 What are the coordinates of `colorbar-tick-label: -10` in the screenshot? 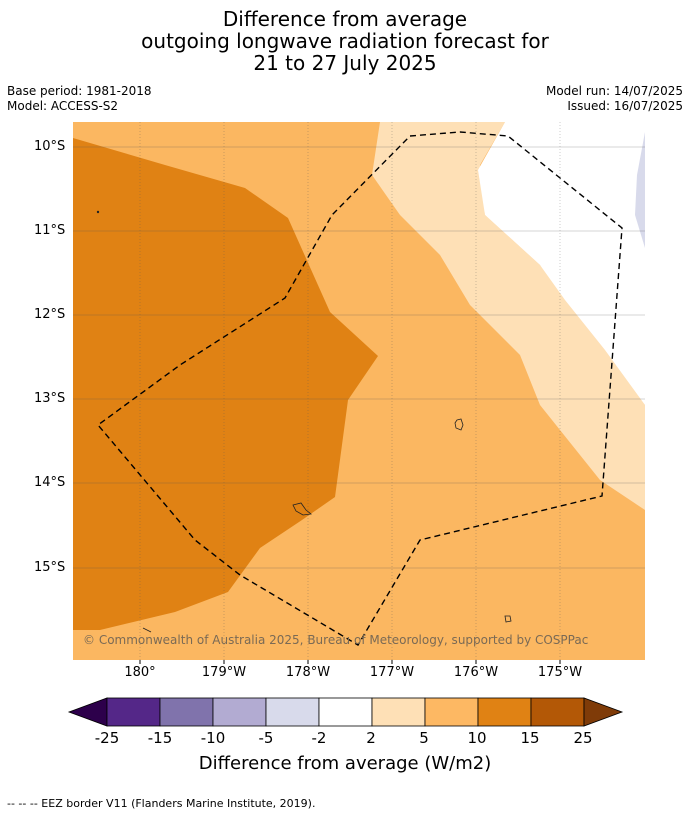 It's located at (213, 738).